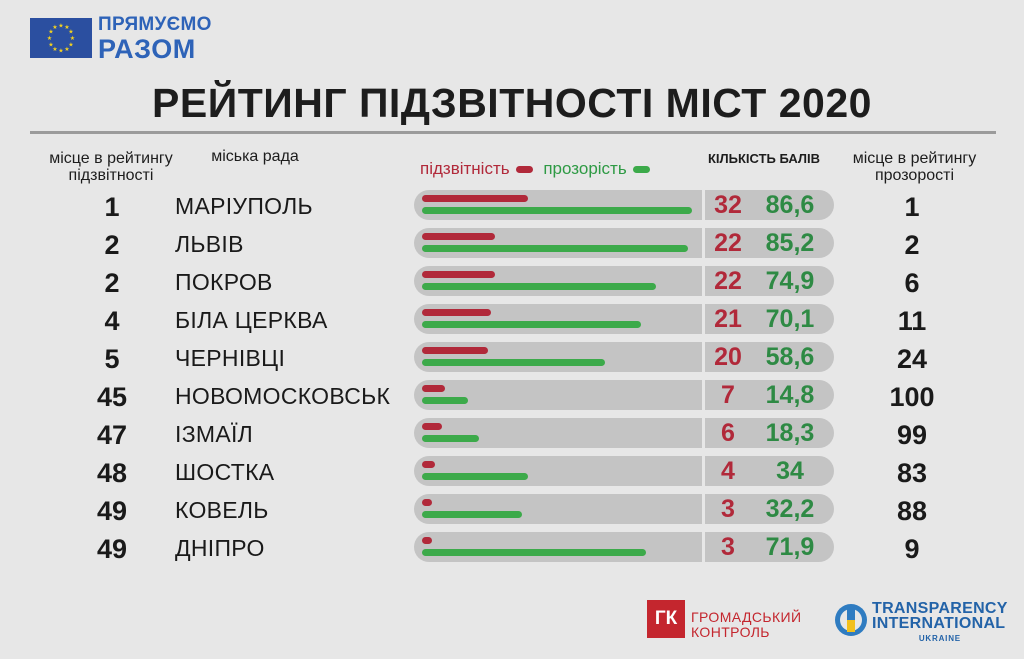 The height and width of the screenshot is (659, 1024). I want to click on transparency-international-icon, so click(851, 620).